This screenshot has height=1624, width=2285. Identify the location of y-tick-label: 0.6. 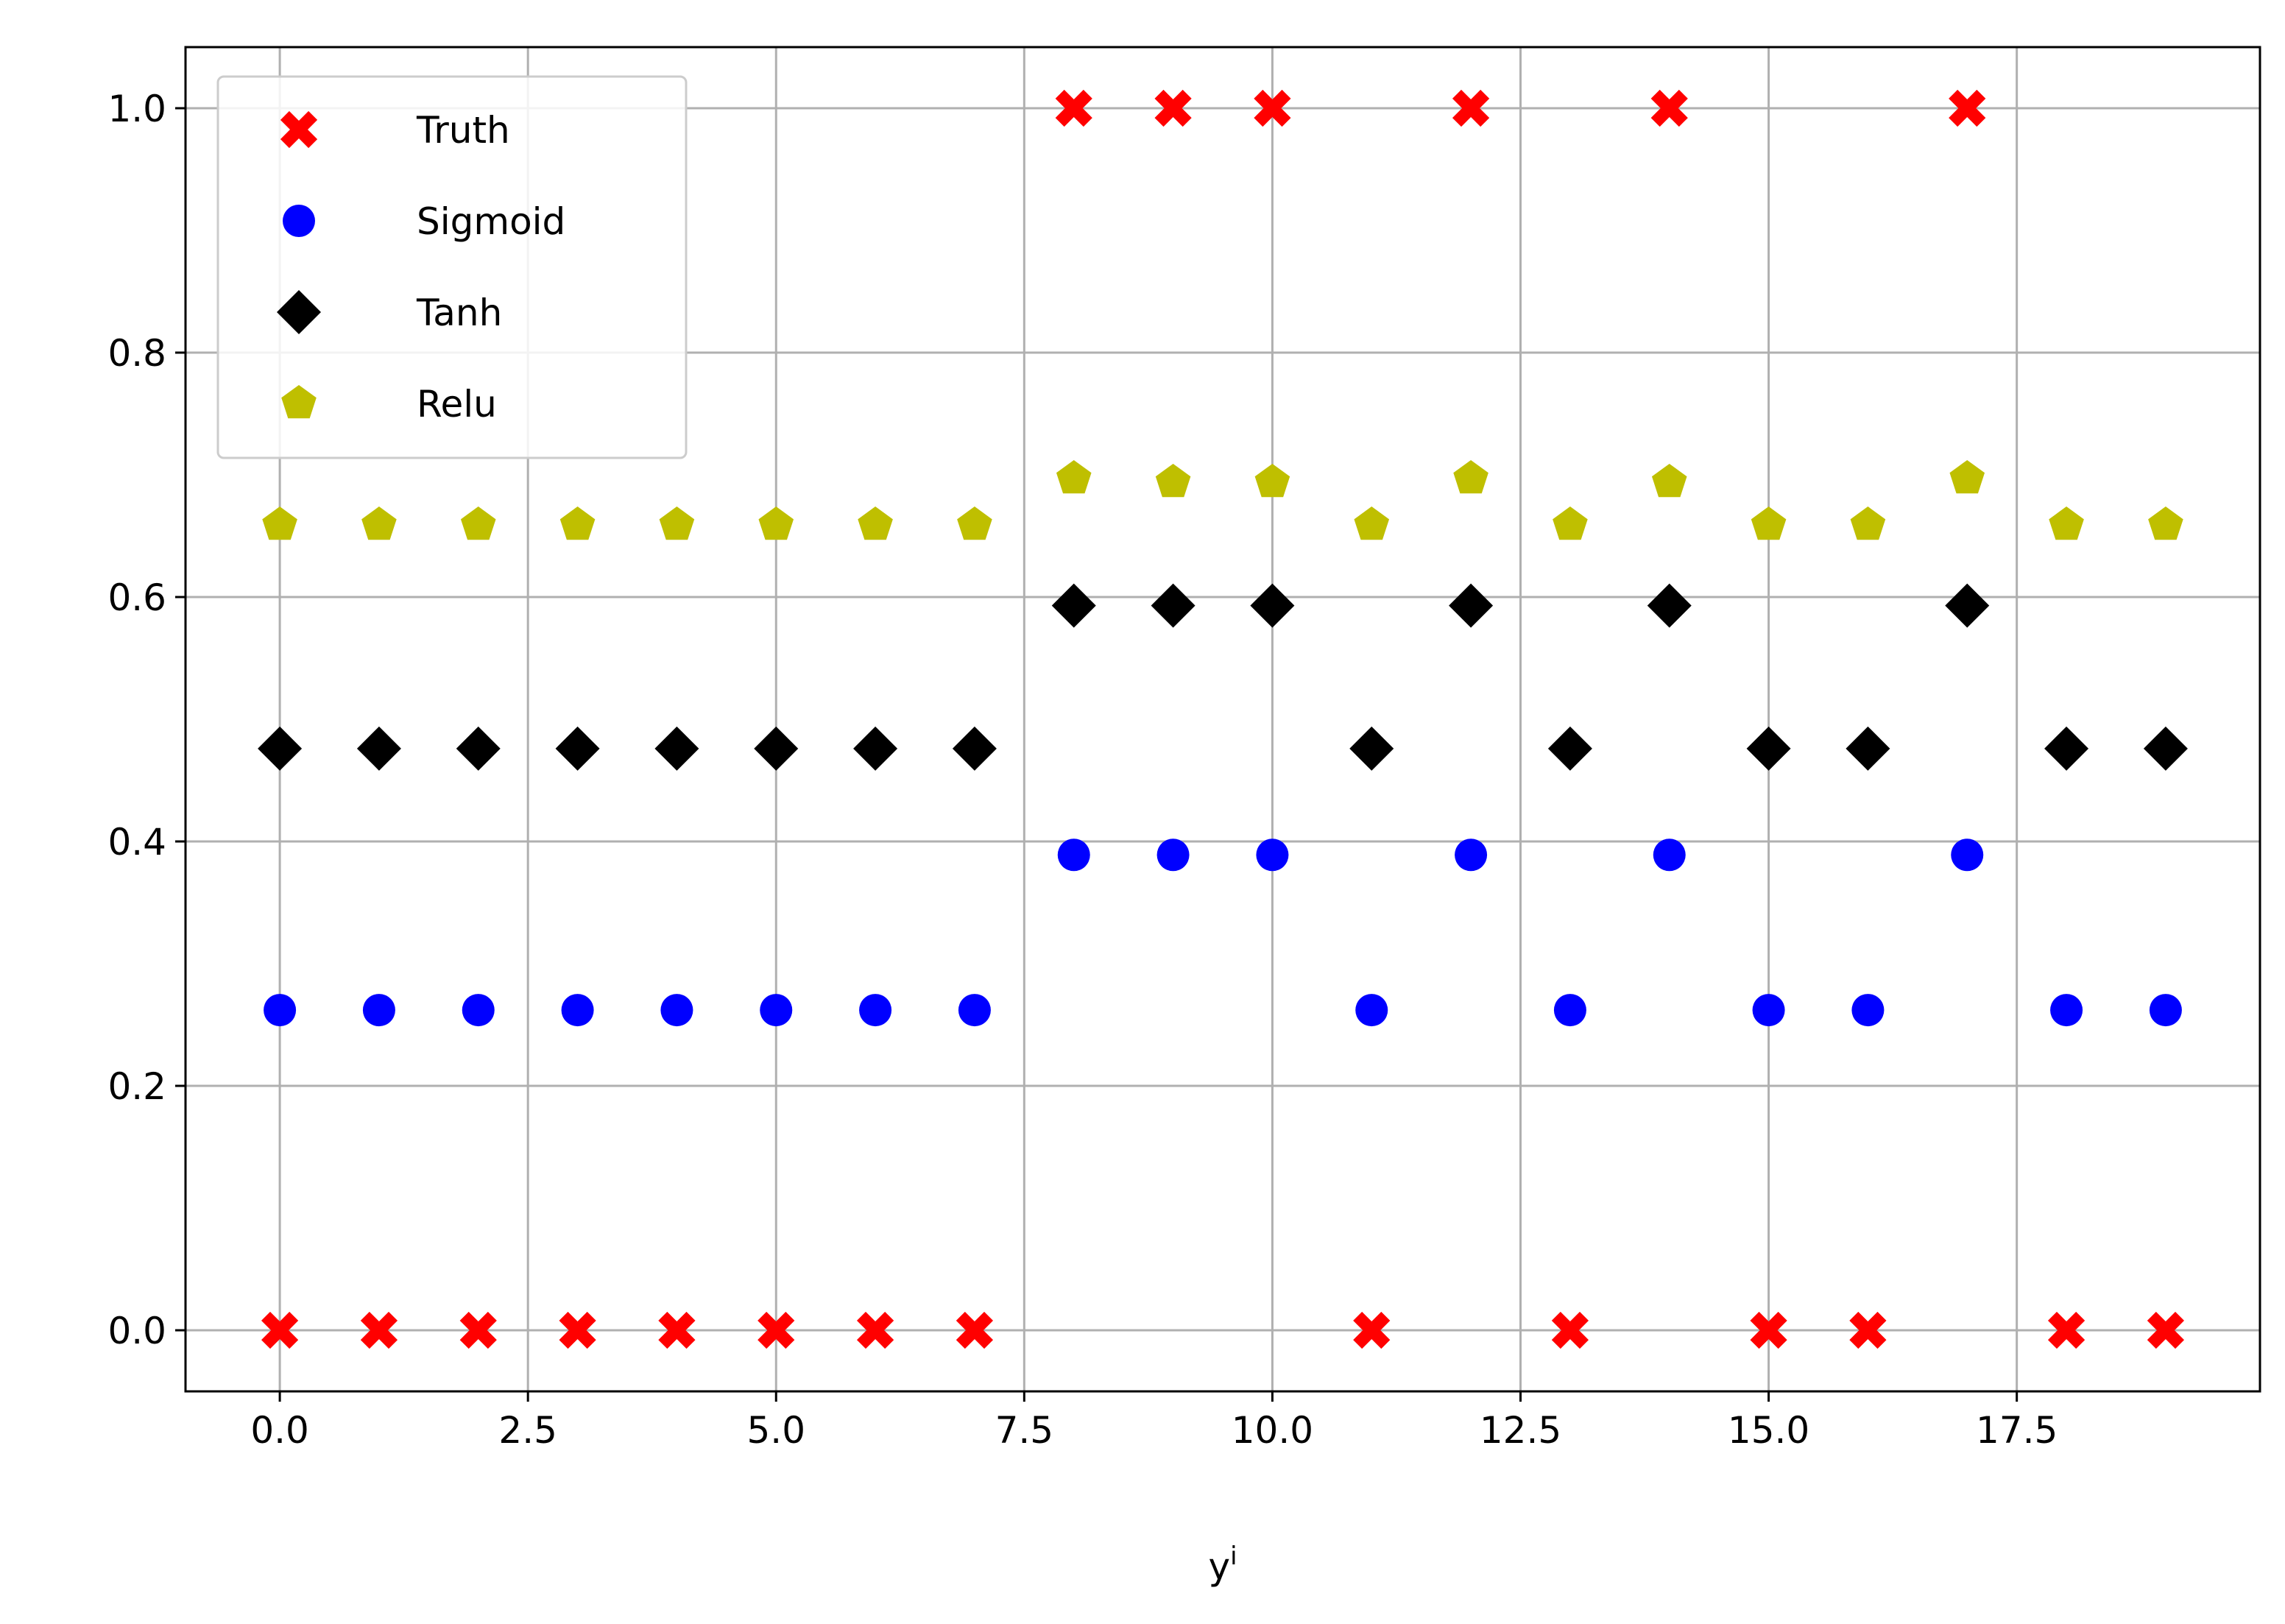
(137, 597).